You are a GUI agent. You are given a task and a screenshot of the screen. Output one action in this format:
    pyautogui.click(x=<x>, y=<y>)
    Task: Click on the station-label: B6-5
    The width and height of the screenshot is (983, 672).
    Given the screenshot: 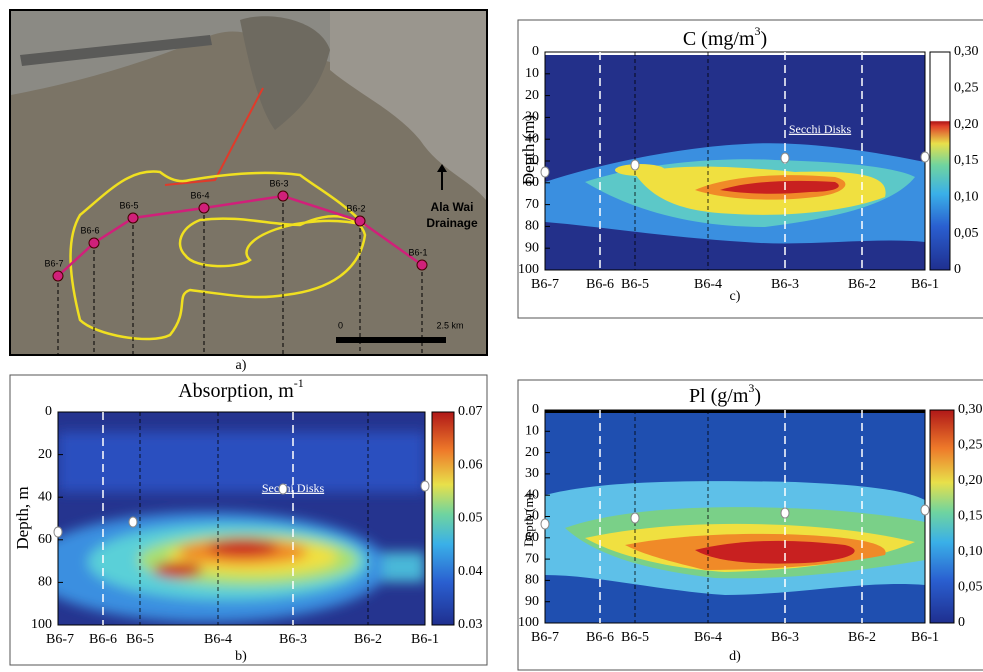 What is the action you would take?
    pyautogui.click(x=128, y=205)
    